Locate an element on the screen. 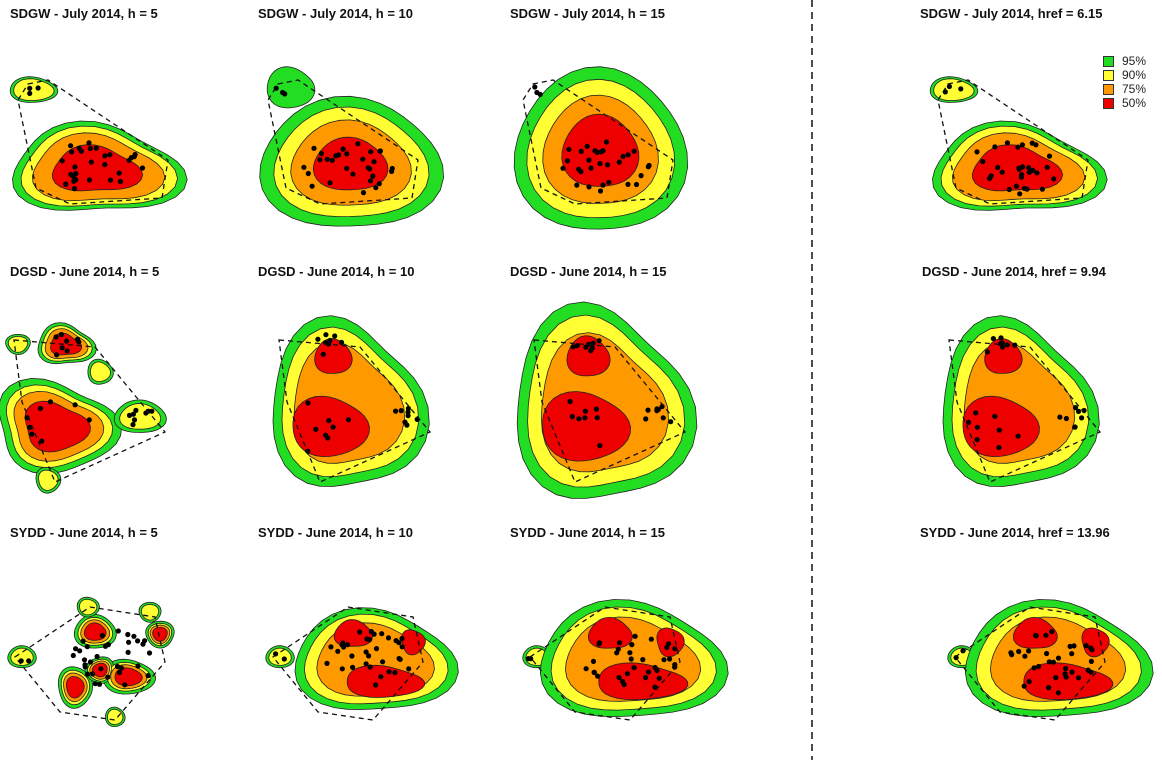  legend-item-90: 90% is located at coordinates (1124, 75).